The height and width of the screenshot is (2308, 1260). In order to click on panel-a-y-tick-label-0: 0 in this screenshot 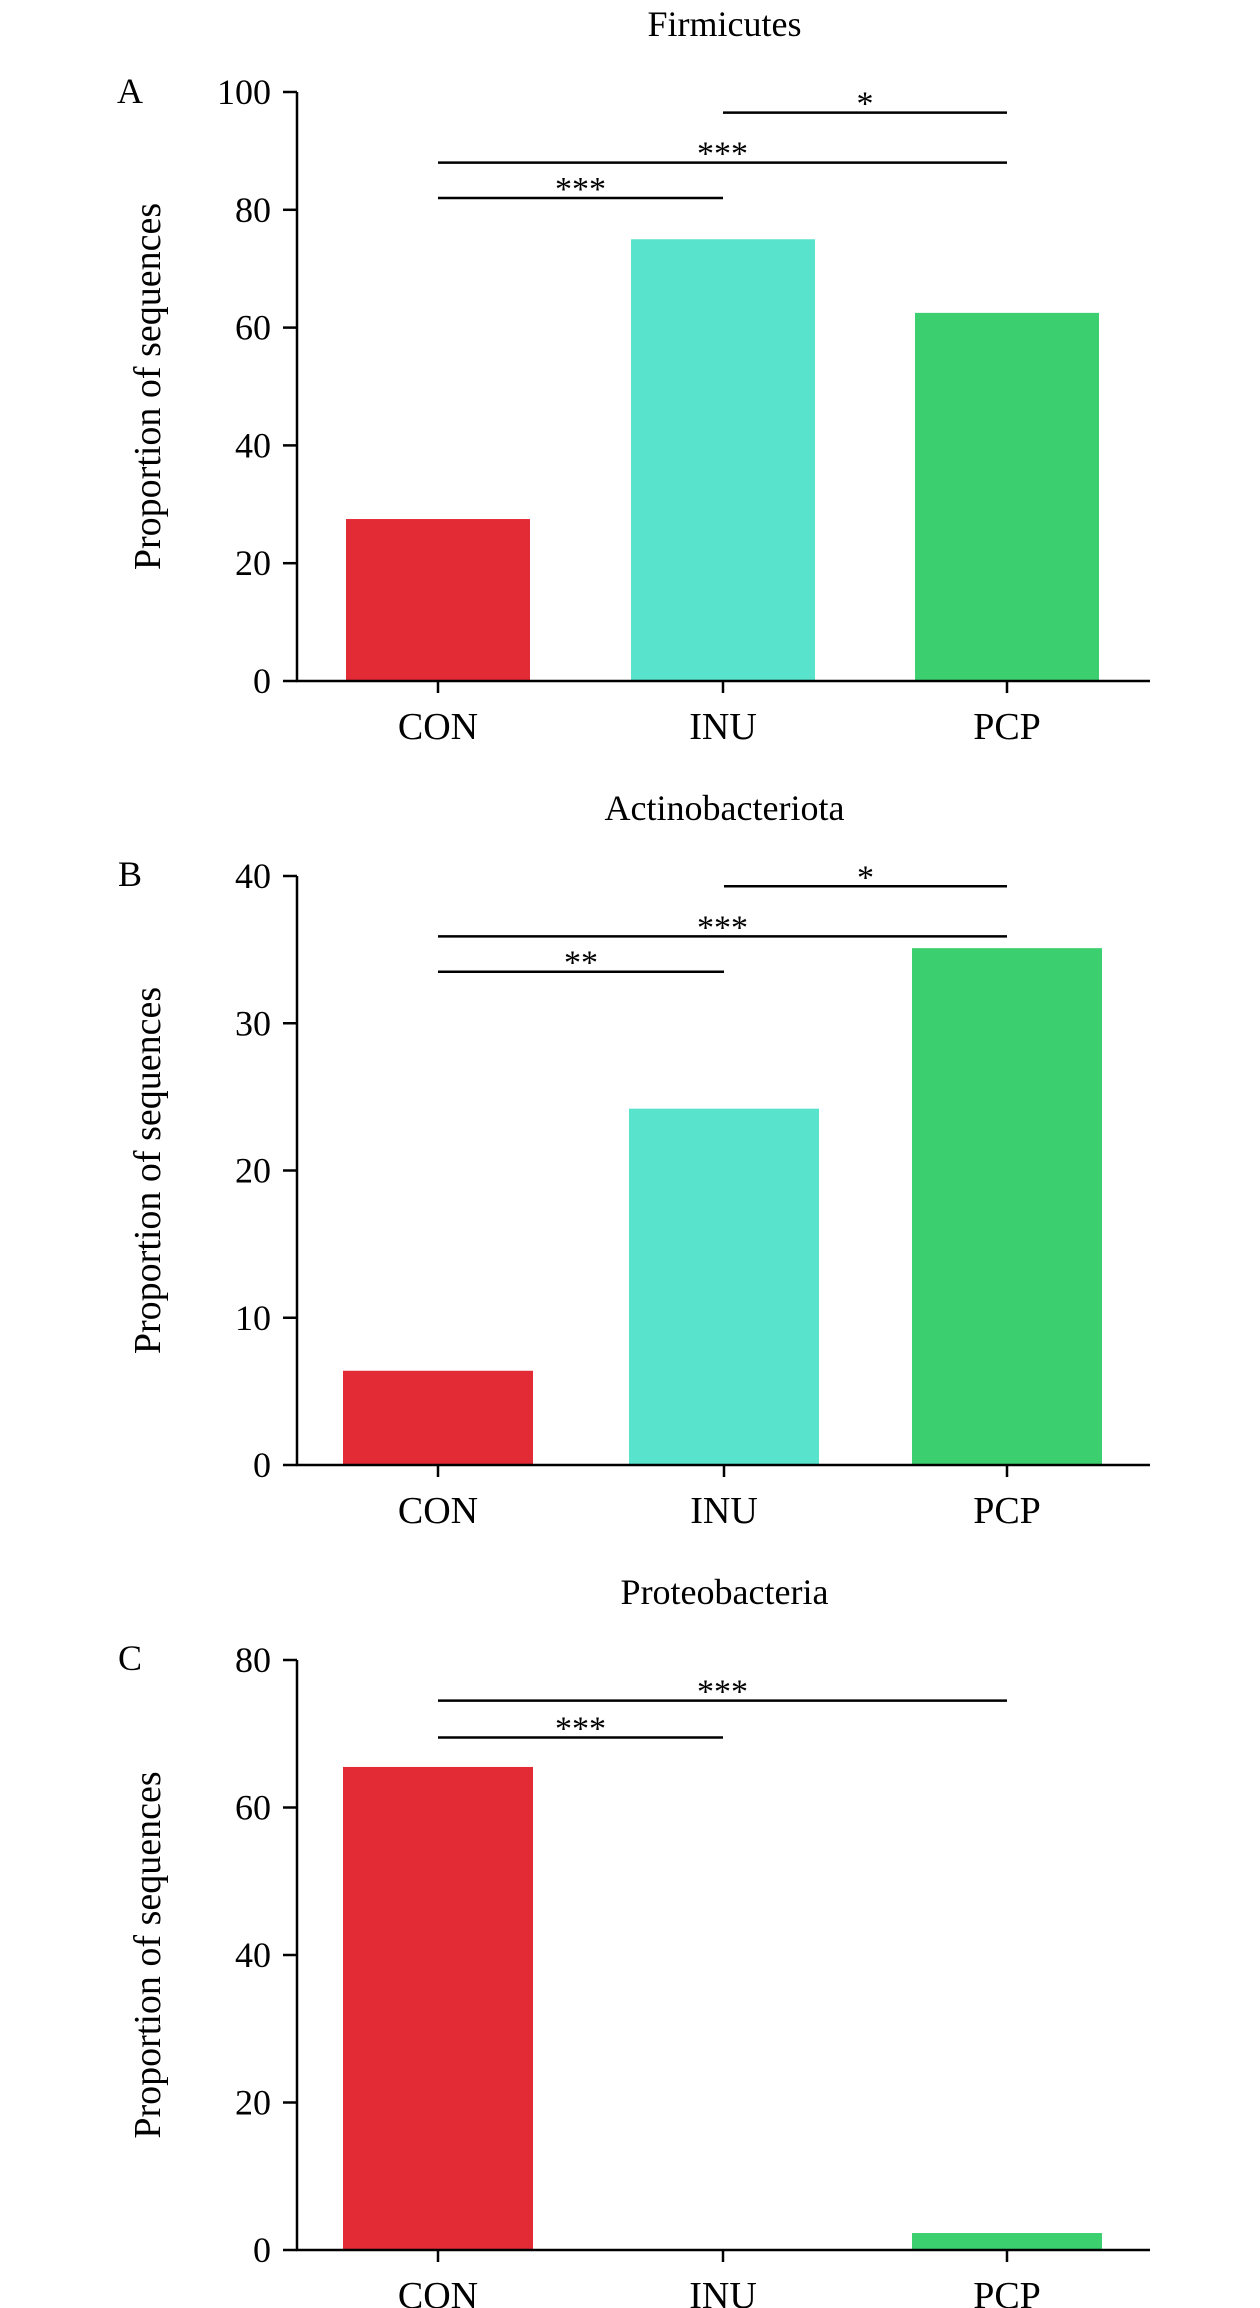, I will do `click(262, 681)`.